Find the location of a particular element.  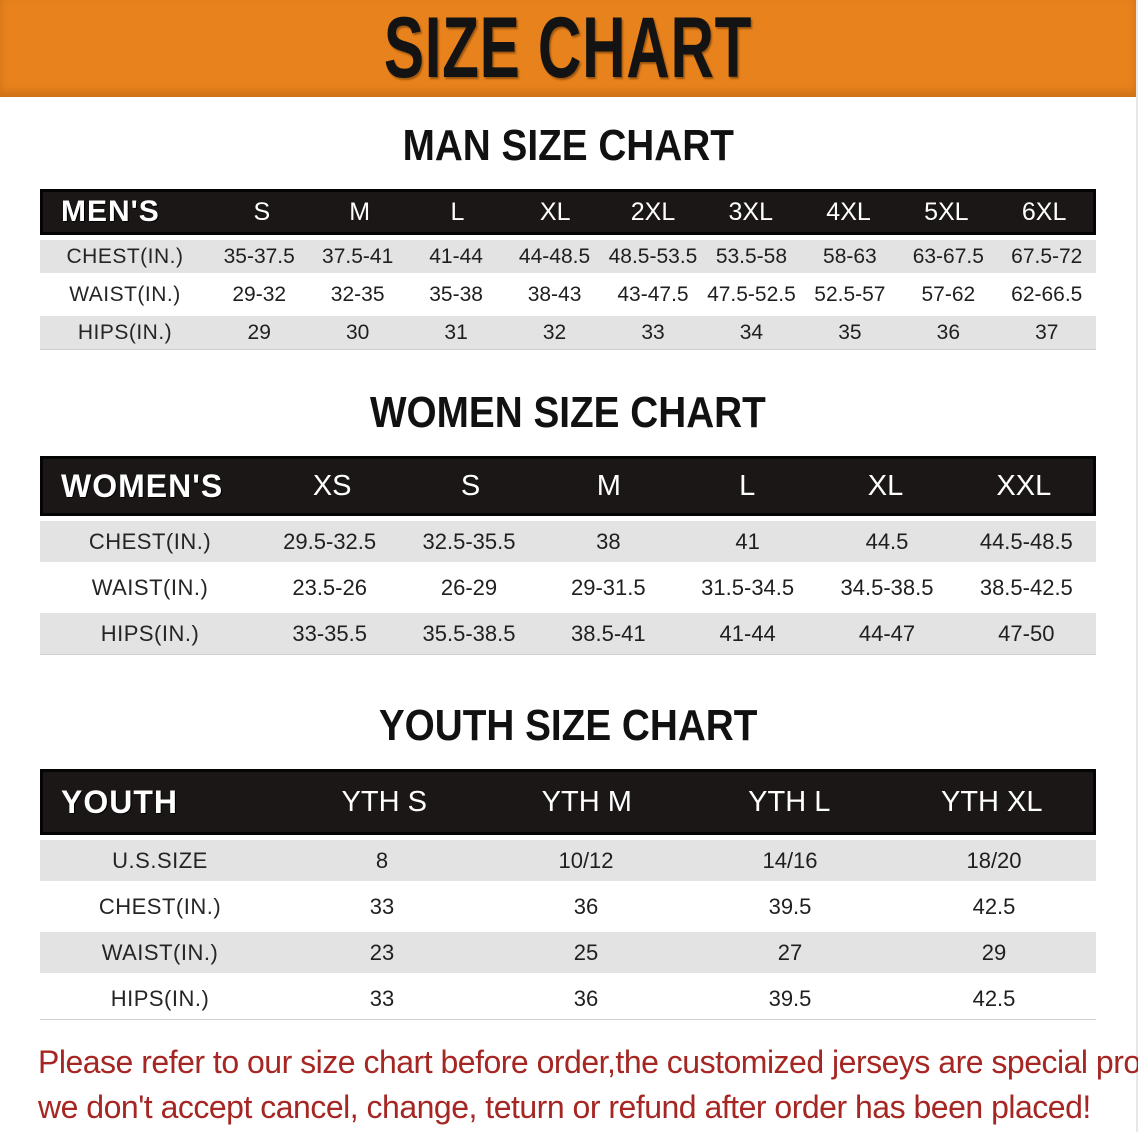

women-section-title: WOMEN SIZE CHART is located at coordinates (568, 413).